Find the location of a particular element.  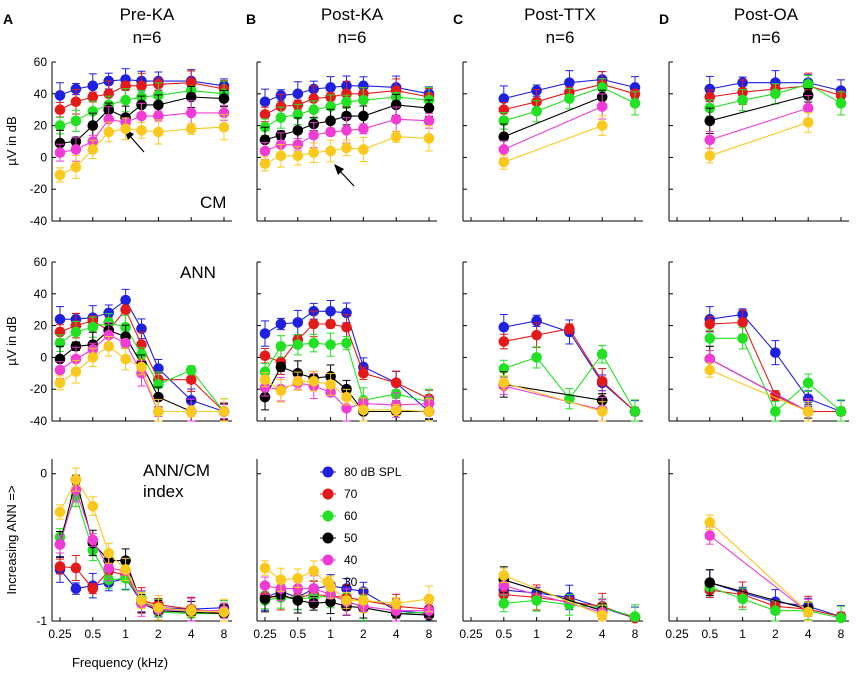

row-title-index-1: ANN/CM is located at coordinates (176, 470).